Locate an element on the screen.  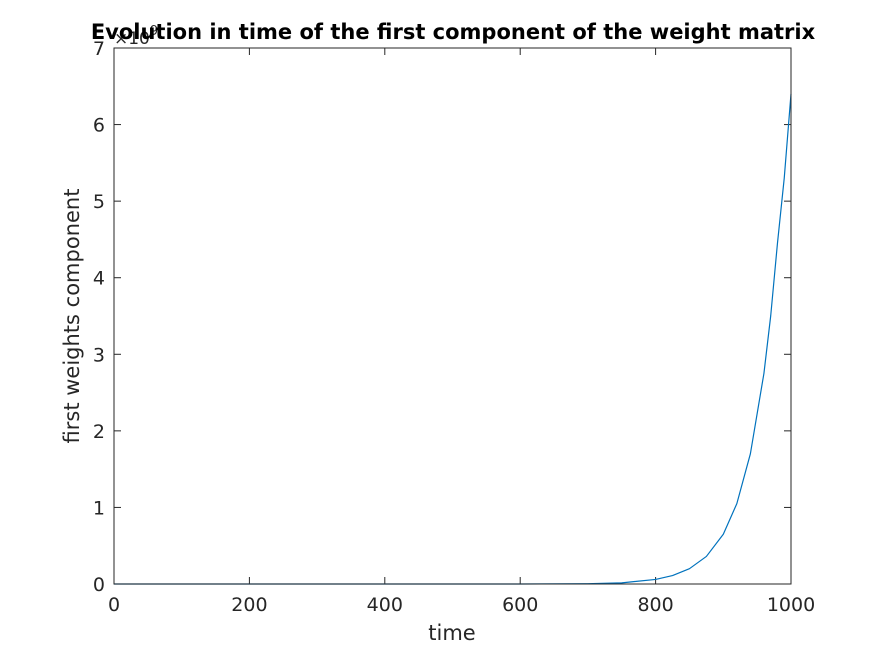
x-tick-label: 600 is located at coordinates (520, 605).